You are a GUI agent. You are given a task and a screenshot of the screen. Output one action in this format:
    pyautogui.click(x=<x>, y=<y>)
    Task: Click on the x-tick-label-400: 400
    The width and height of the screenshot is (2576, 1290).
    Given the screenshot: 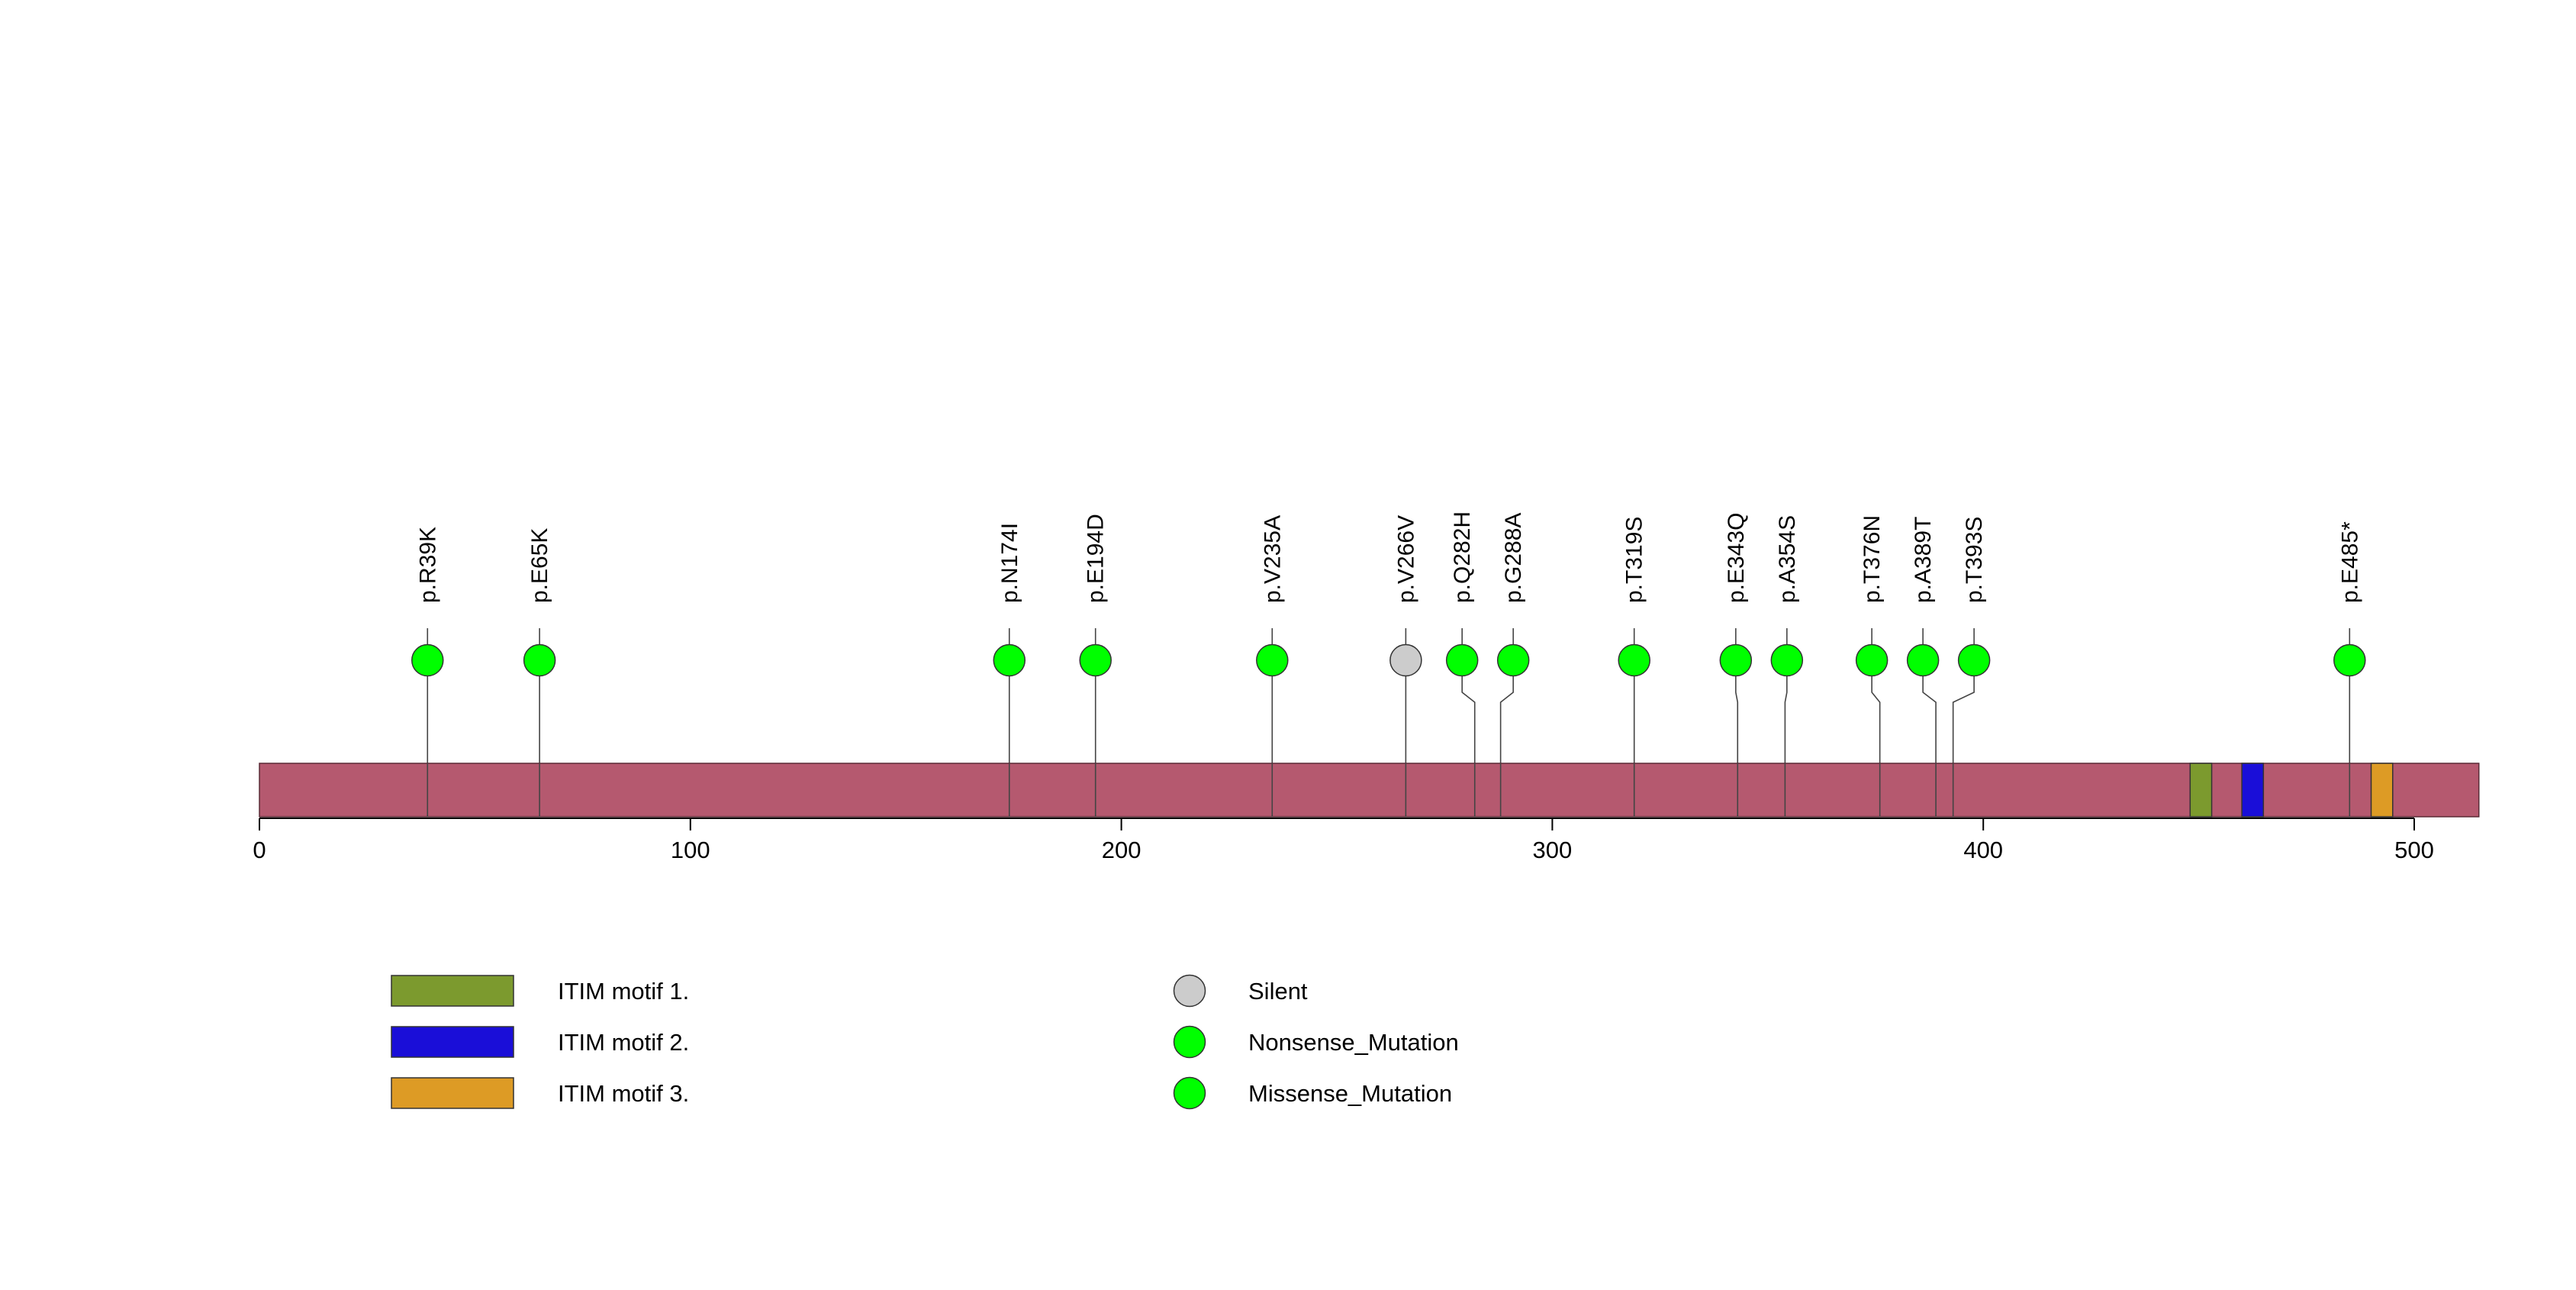 What is the action you would take?
    pyautogui.click(x=1983, y=850)
    